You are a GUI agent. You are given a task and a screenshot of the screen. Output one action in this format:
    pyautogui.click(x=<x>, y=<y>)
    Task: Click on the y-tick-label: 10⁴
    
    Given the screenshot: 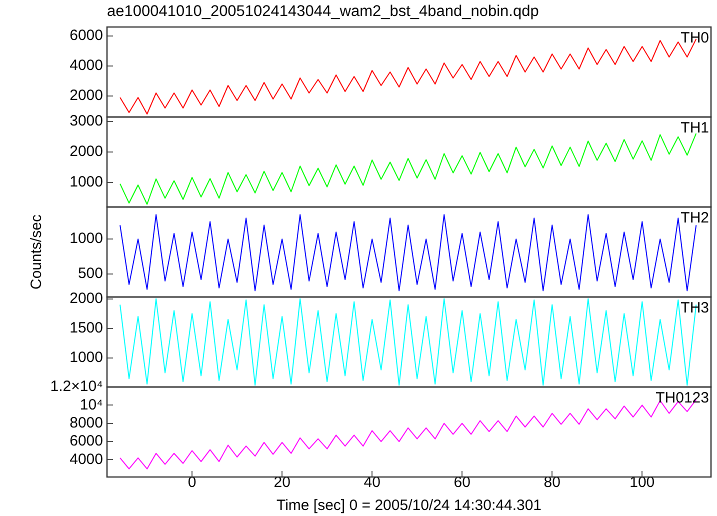 What is the action you would take?
    pyautogui.click(x=91, y=405)
    